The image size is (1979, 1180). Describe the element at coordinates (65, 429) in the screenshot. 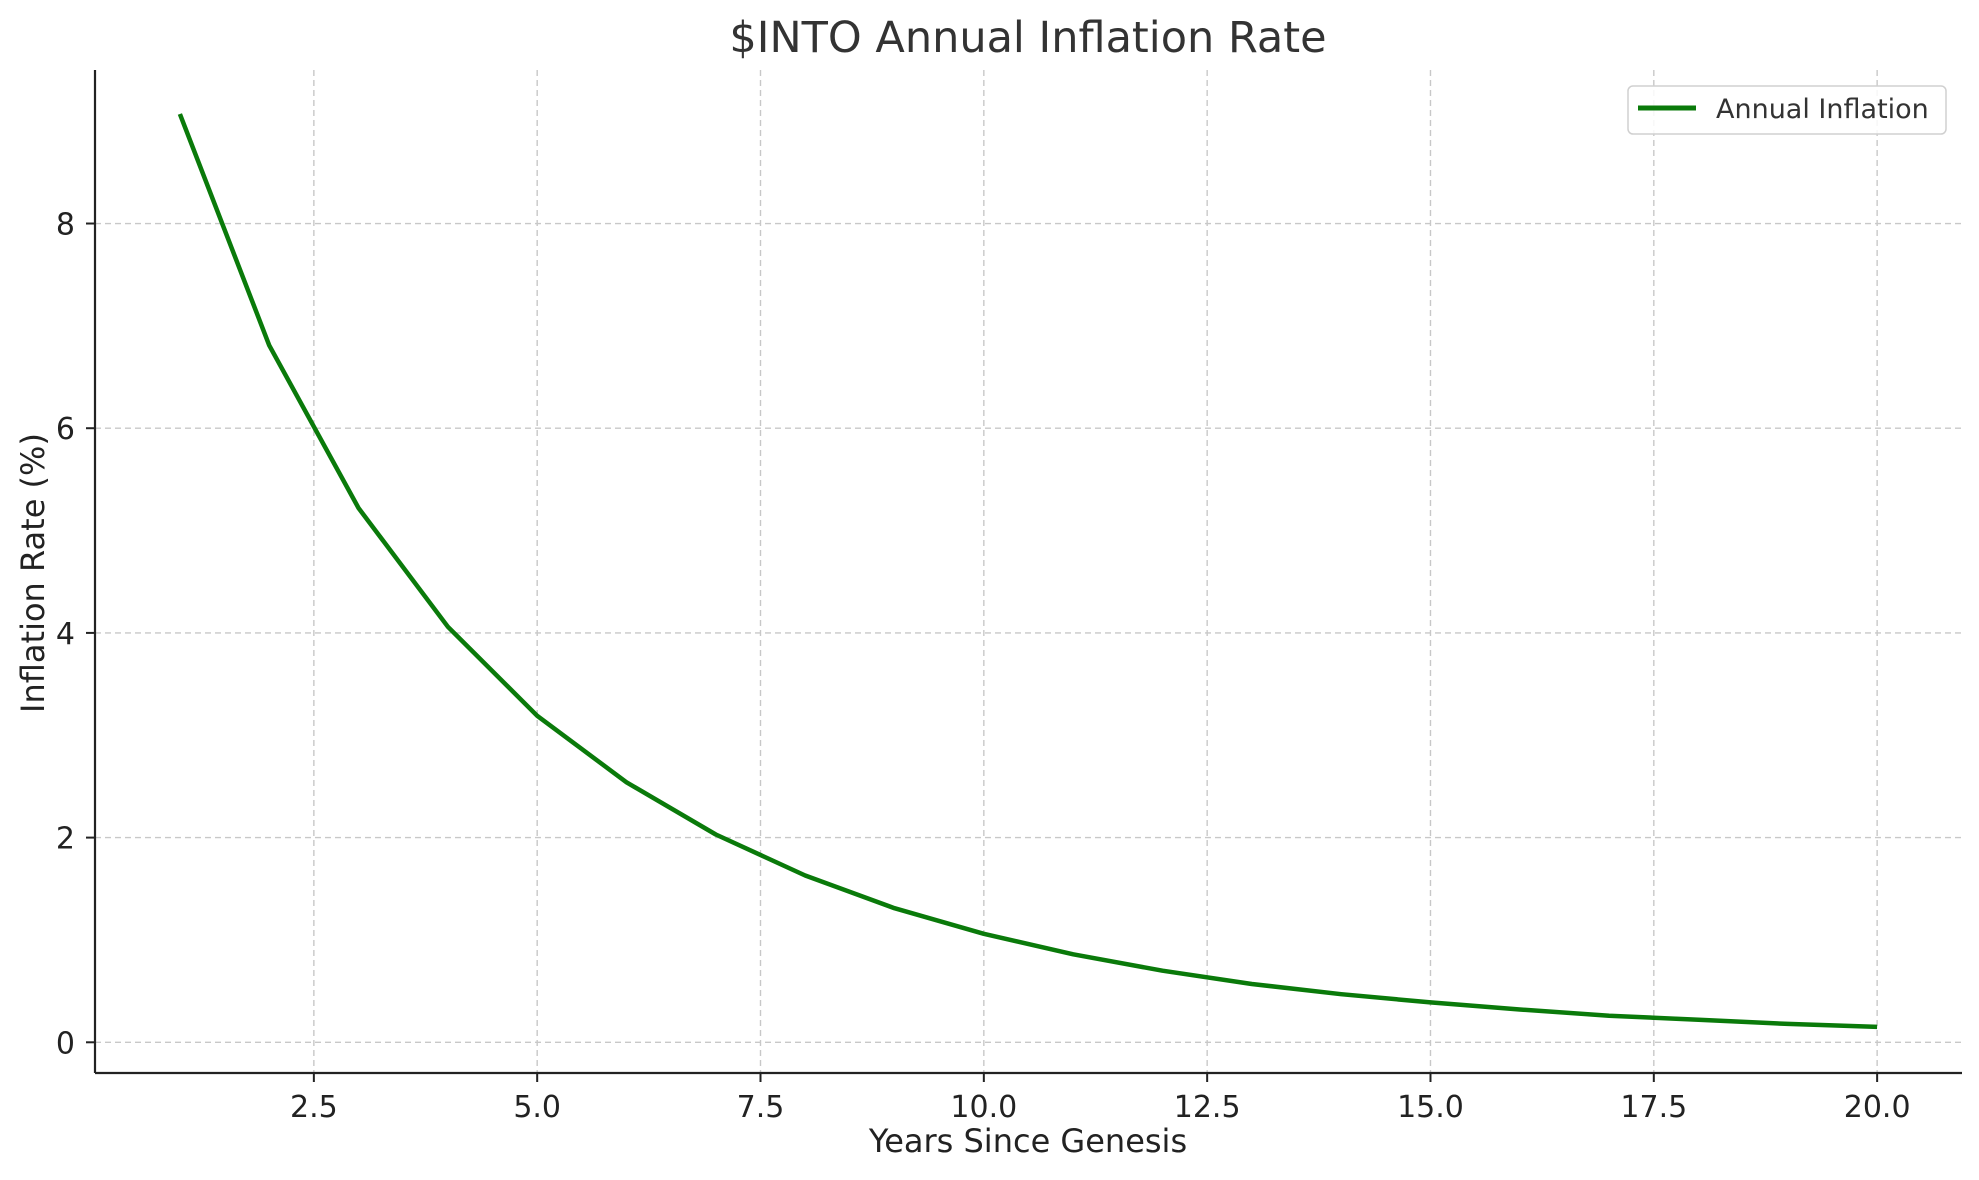

I see `y-tick-label: 6` at that location.